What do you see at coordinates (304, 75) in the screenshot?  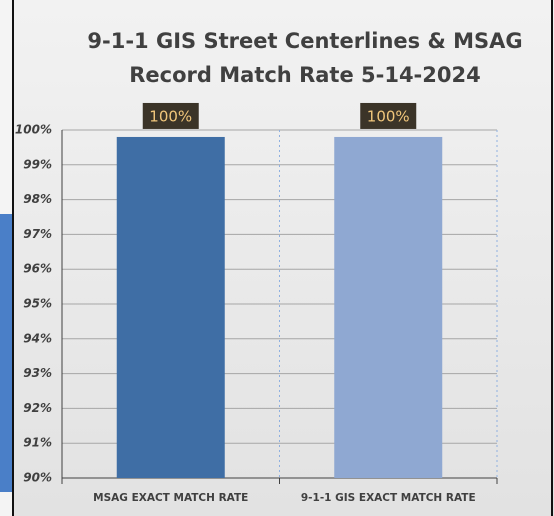 I see `chart-title: Record Match Rate 5-14-2024` at bounding box center [304, 75].